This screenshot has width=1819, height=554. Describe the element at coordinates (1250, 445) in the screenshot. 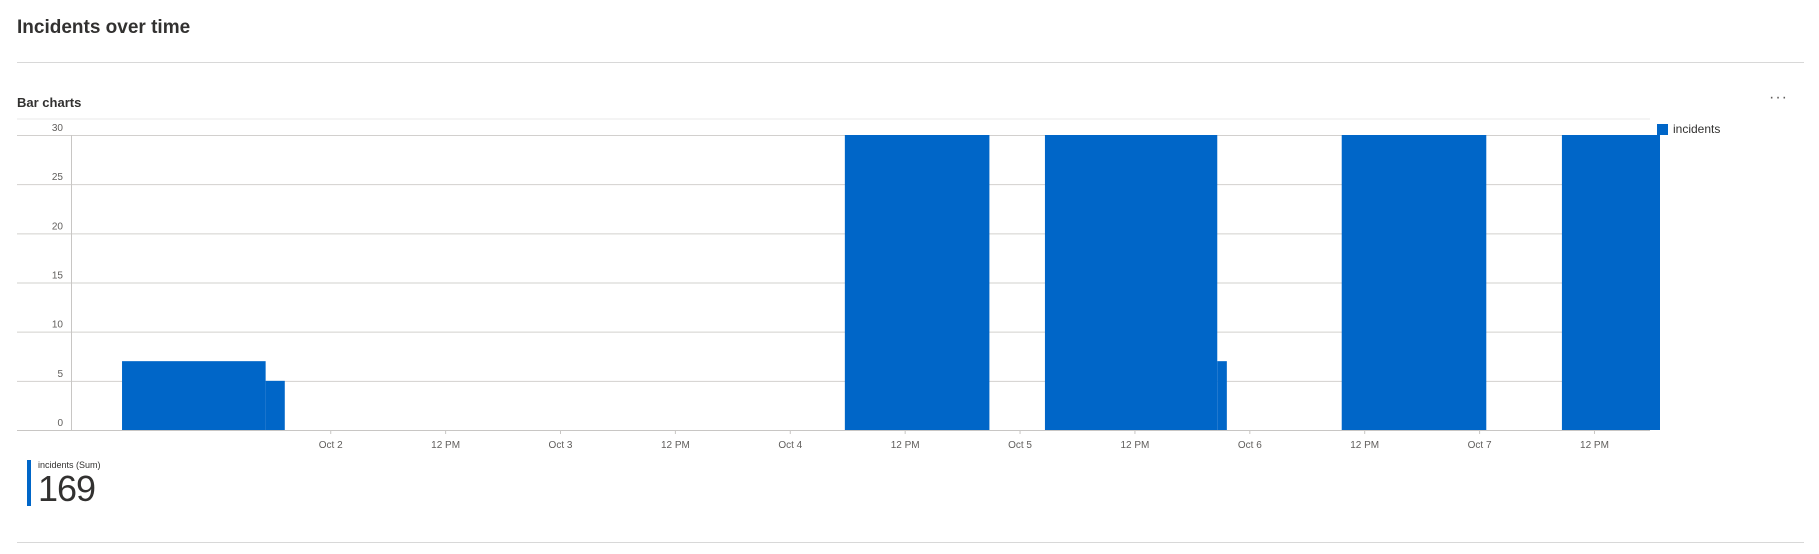

I see `x-tick-label: Oct 6` at that location.